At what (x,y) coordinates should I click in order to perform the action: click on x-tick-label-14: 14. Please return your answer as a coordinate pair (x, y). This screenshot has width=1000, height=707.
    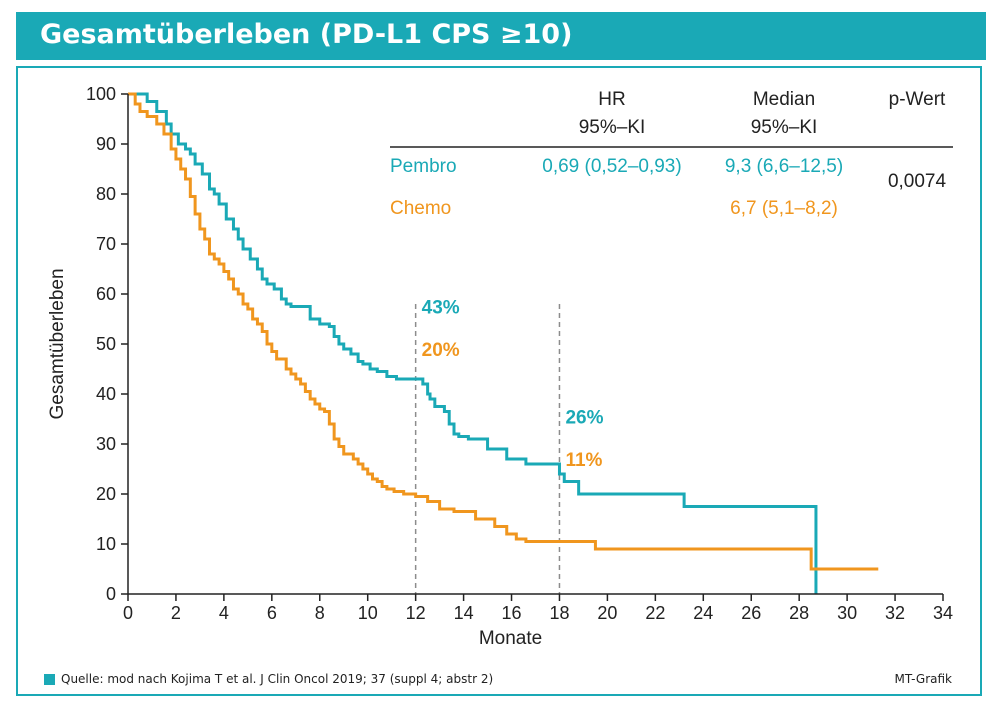
    Looking at the image, I should click on (464, 613).